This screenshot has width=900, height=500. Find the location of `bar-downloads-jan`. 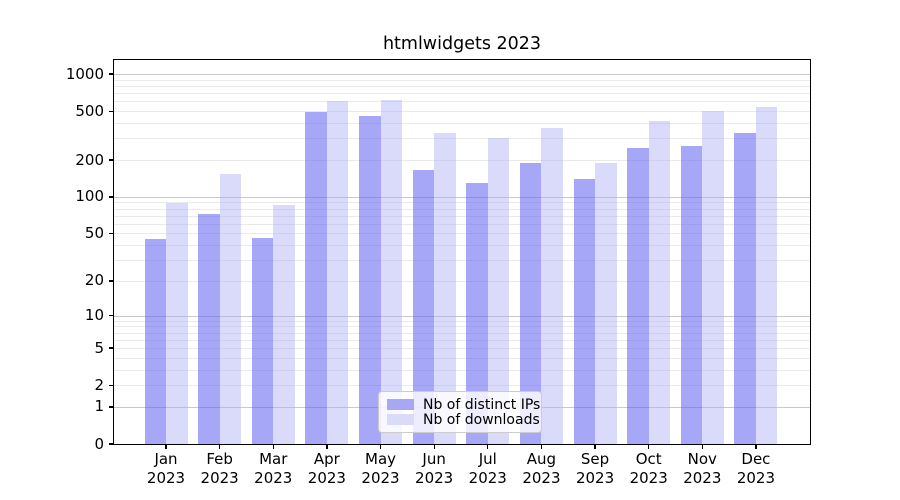

bar-downloads-jan is located at coordinates (177, 323).